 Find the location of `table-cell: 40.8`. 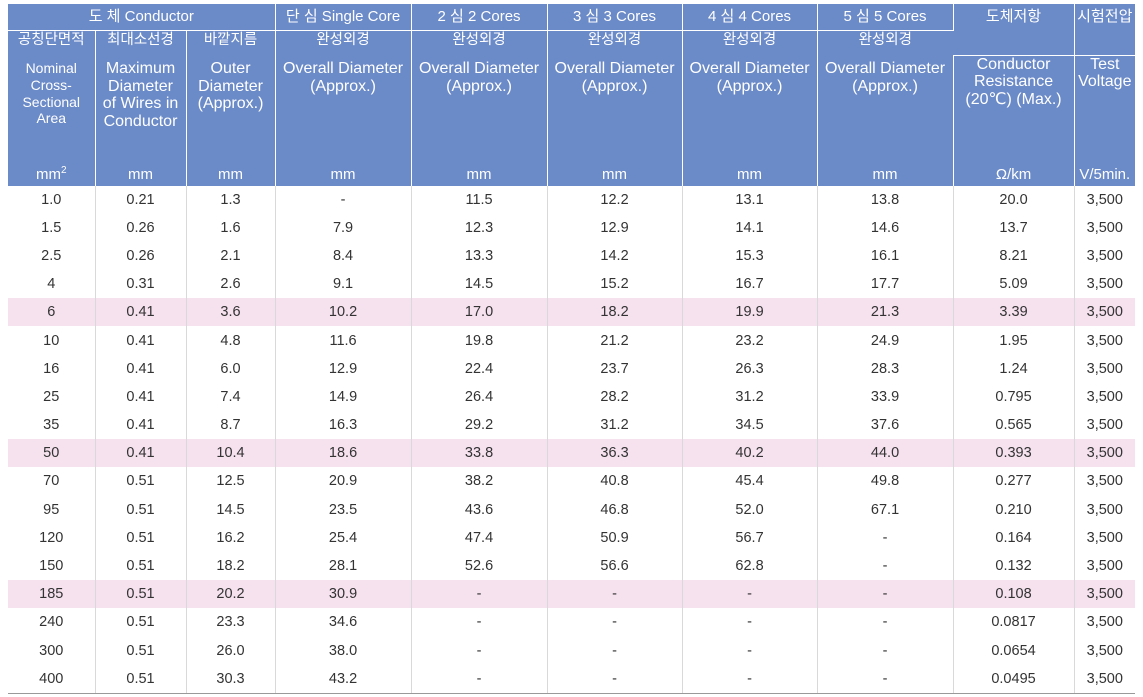

table-cell: 40.8 is located at coordinates (615, 481).